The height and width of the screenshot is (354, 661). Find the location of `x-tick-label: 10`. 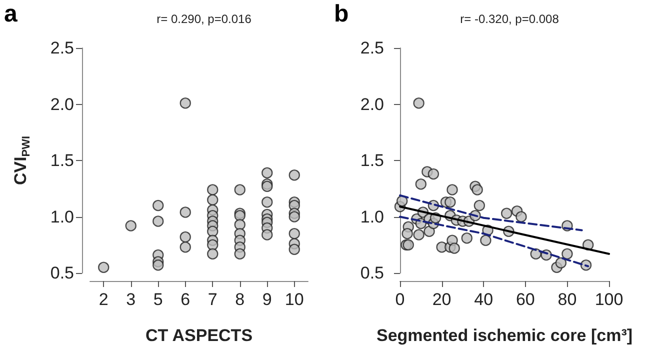

x-tick-label: 10 is located at coordinates (294, 299).